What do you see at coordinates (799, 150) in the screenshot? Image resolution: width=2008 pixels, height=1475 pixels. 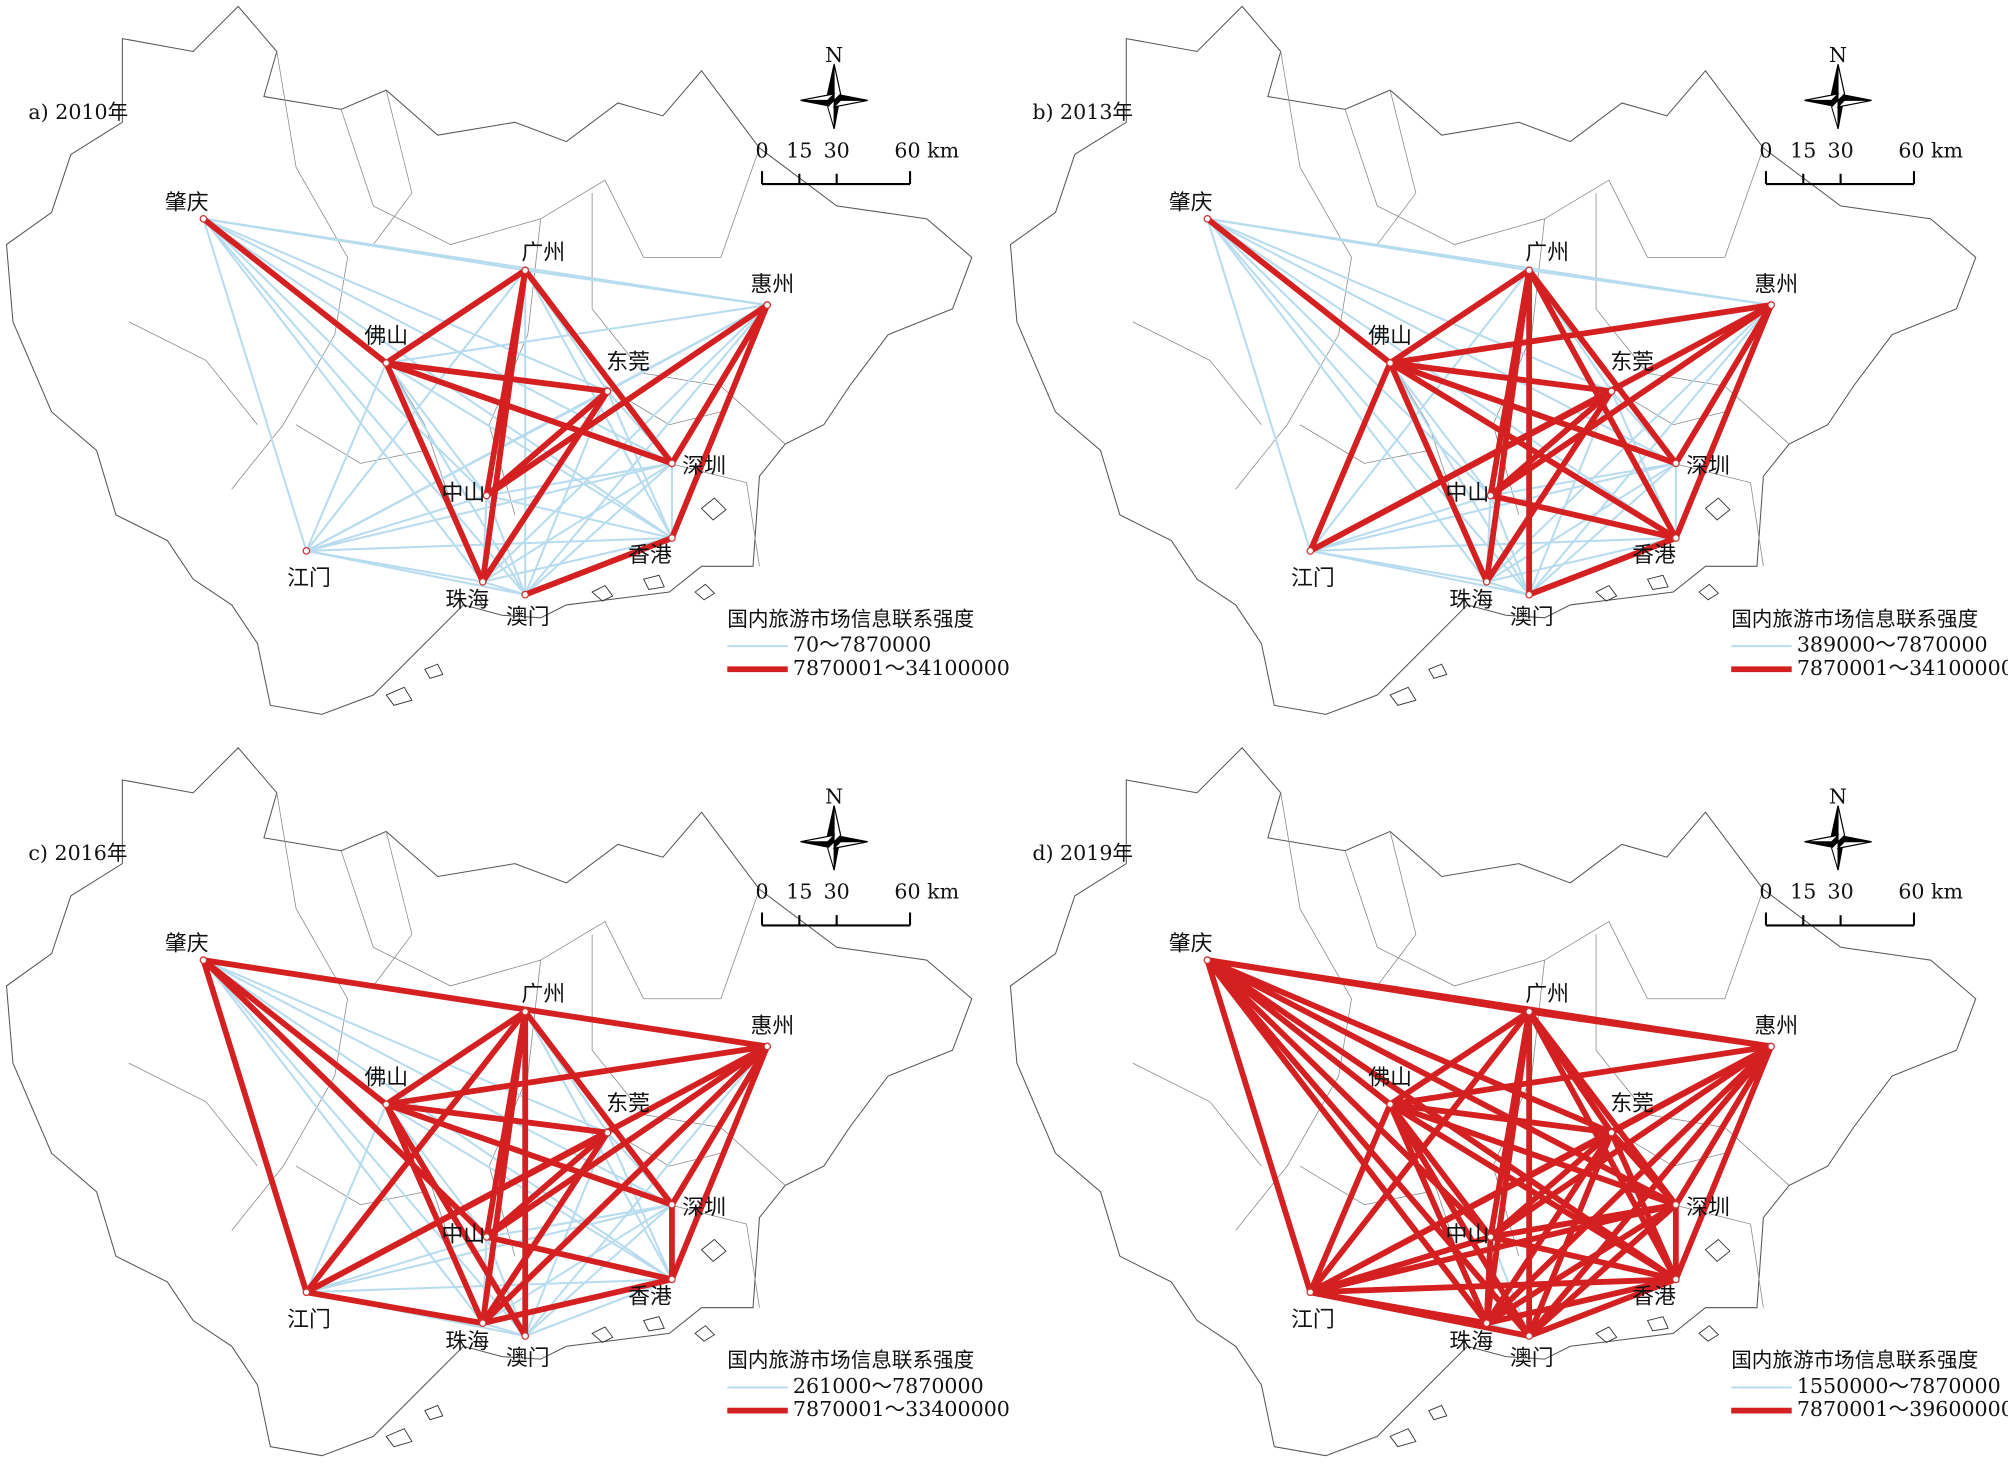 I see `scale-label: 15` at bounding box center [799, 150].